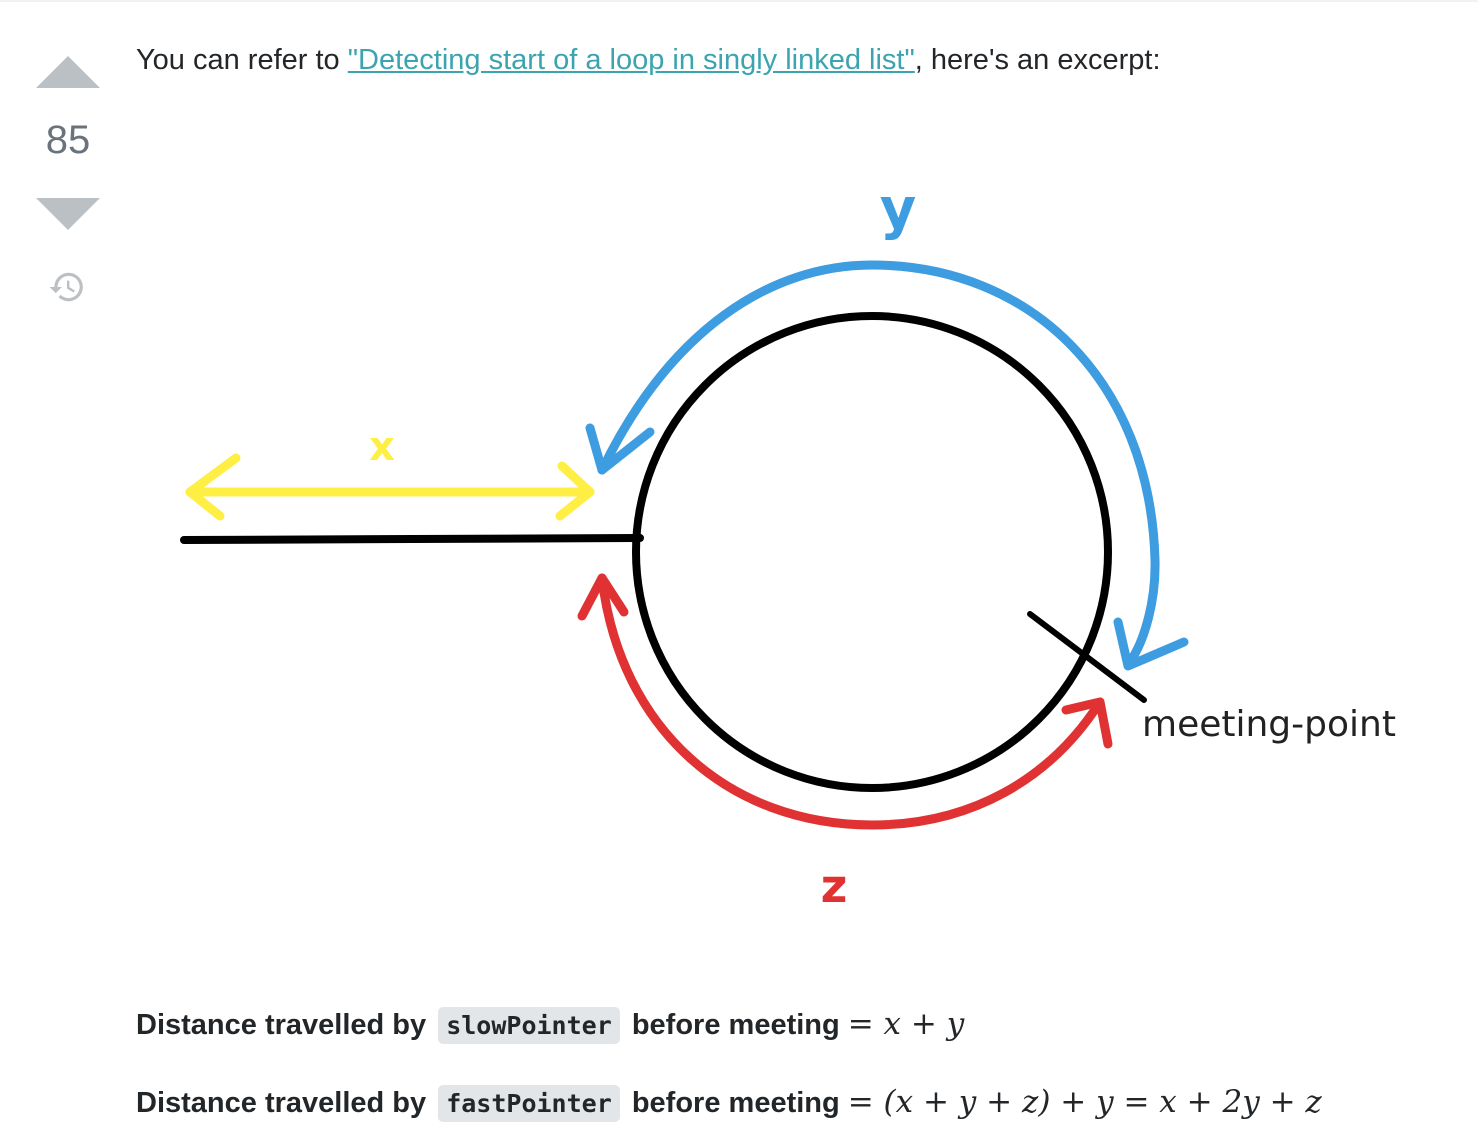 The image size is (1478, 1144). What do you see at coordinates (529, 1103) in the screenshot?
I see `code-fast-pointer: fastPointer` at bounding box center [529, 1103].